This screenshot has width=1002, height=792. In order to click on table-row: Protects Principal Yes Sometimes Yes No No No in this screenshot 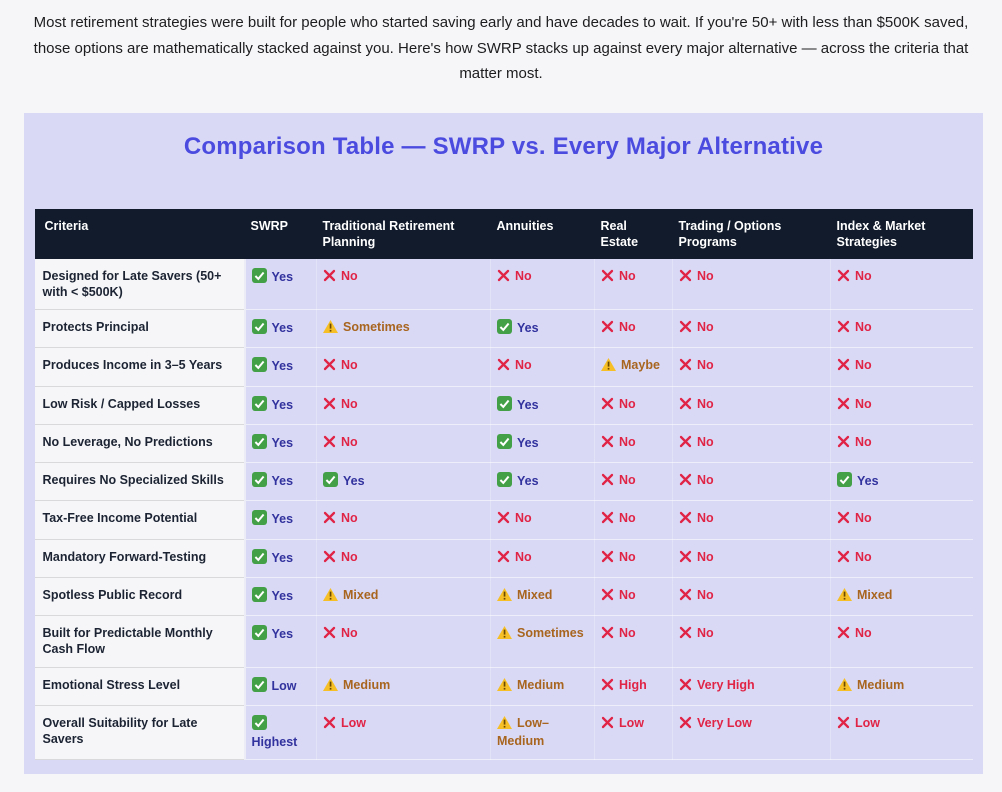, I will do `click(503, 329)`.